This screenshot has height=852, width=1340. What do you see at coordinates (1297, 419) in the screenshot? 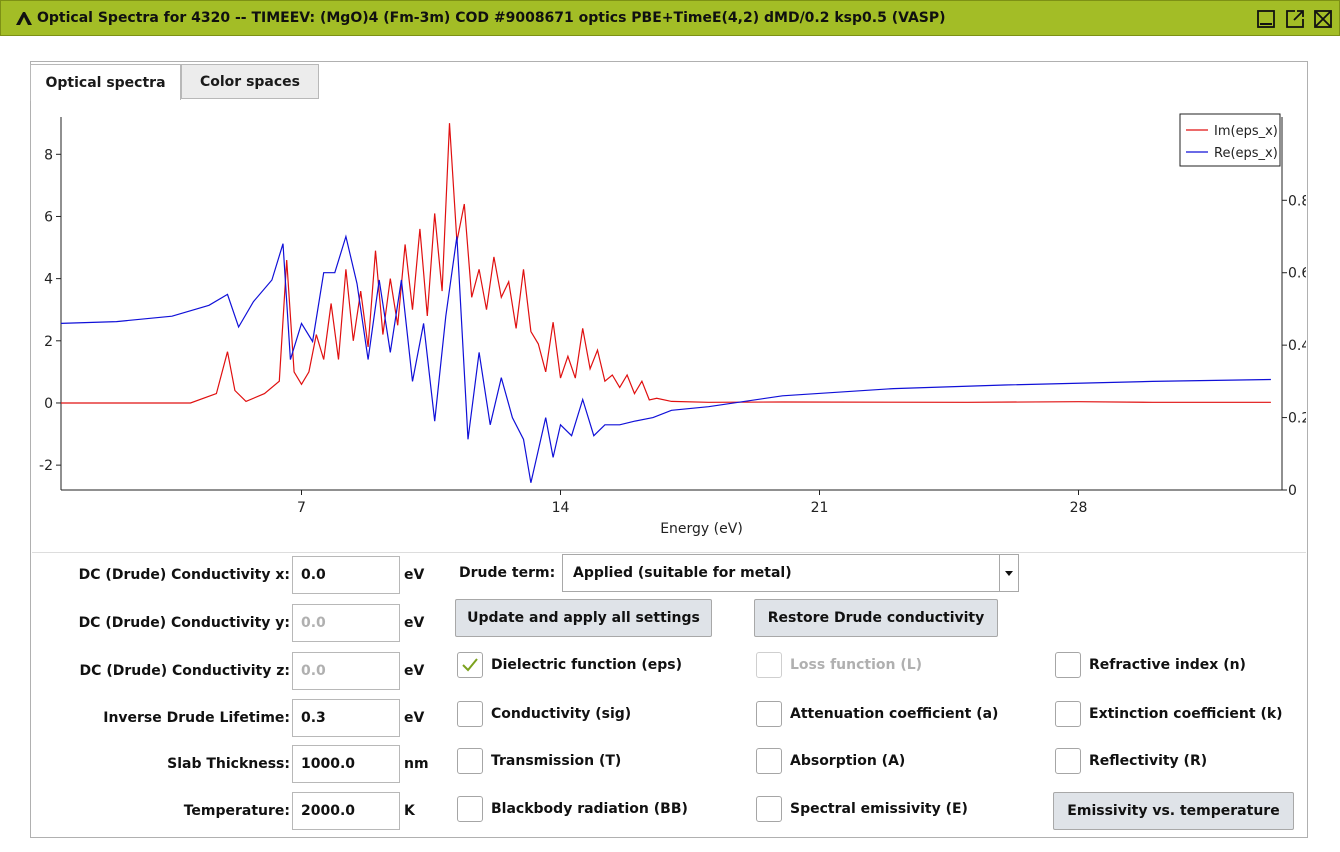
I see `right-tick-label: 0.2` at bounding box center [1297, 419].